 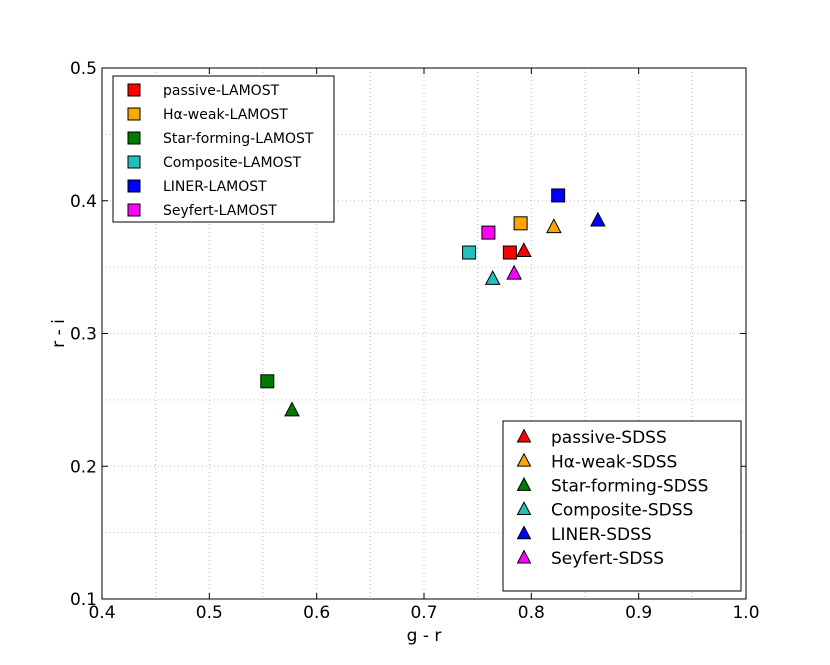 What do you see at coordinates (267, 381) in the screenshot?
I see `point-star-forming-lamost` at bounding box center [267, 381].